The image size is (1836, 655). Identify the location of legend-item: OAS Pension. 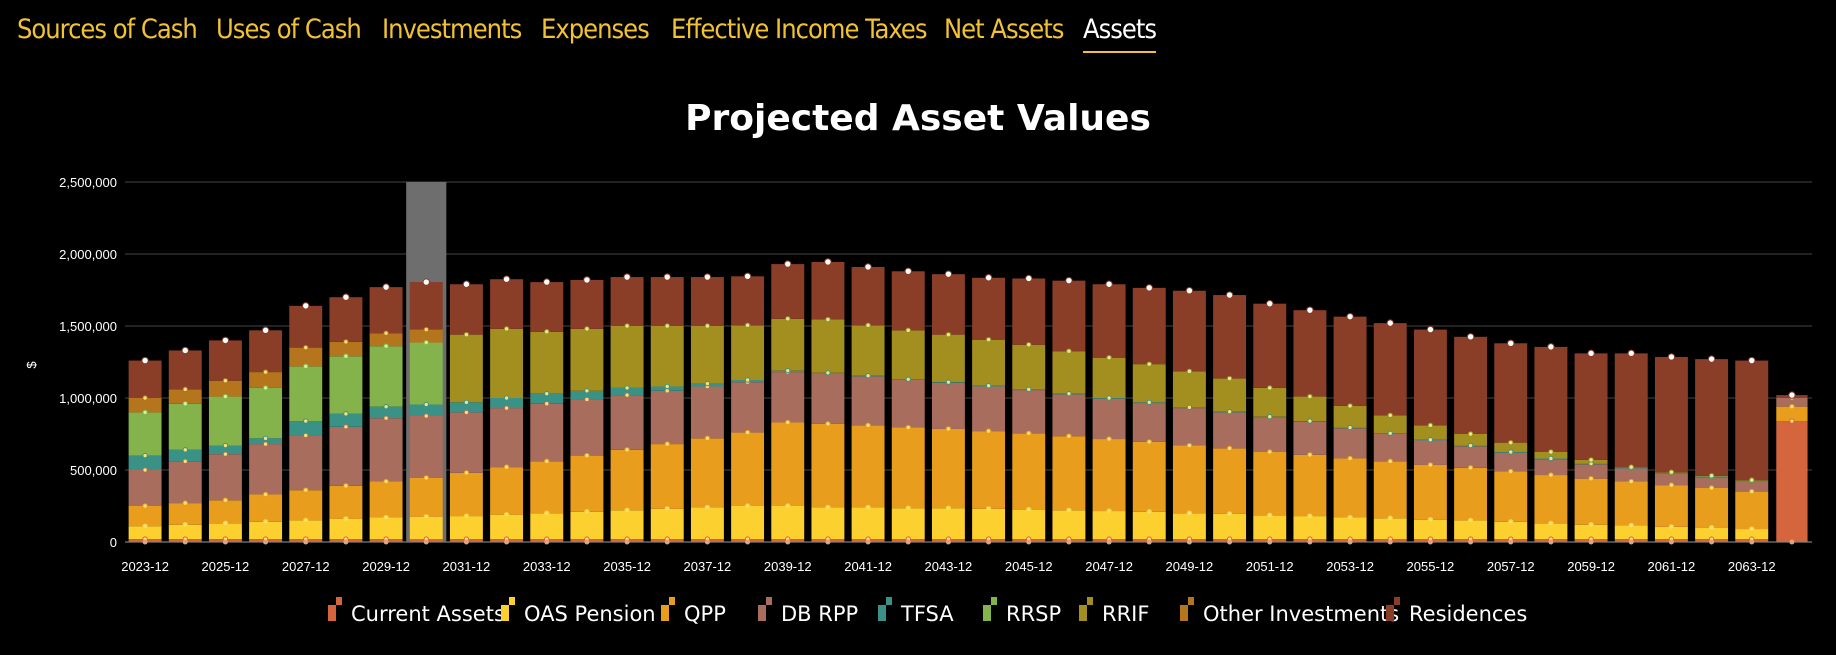
(578, 611).